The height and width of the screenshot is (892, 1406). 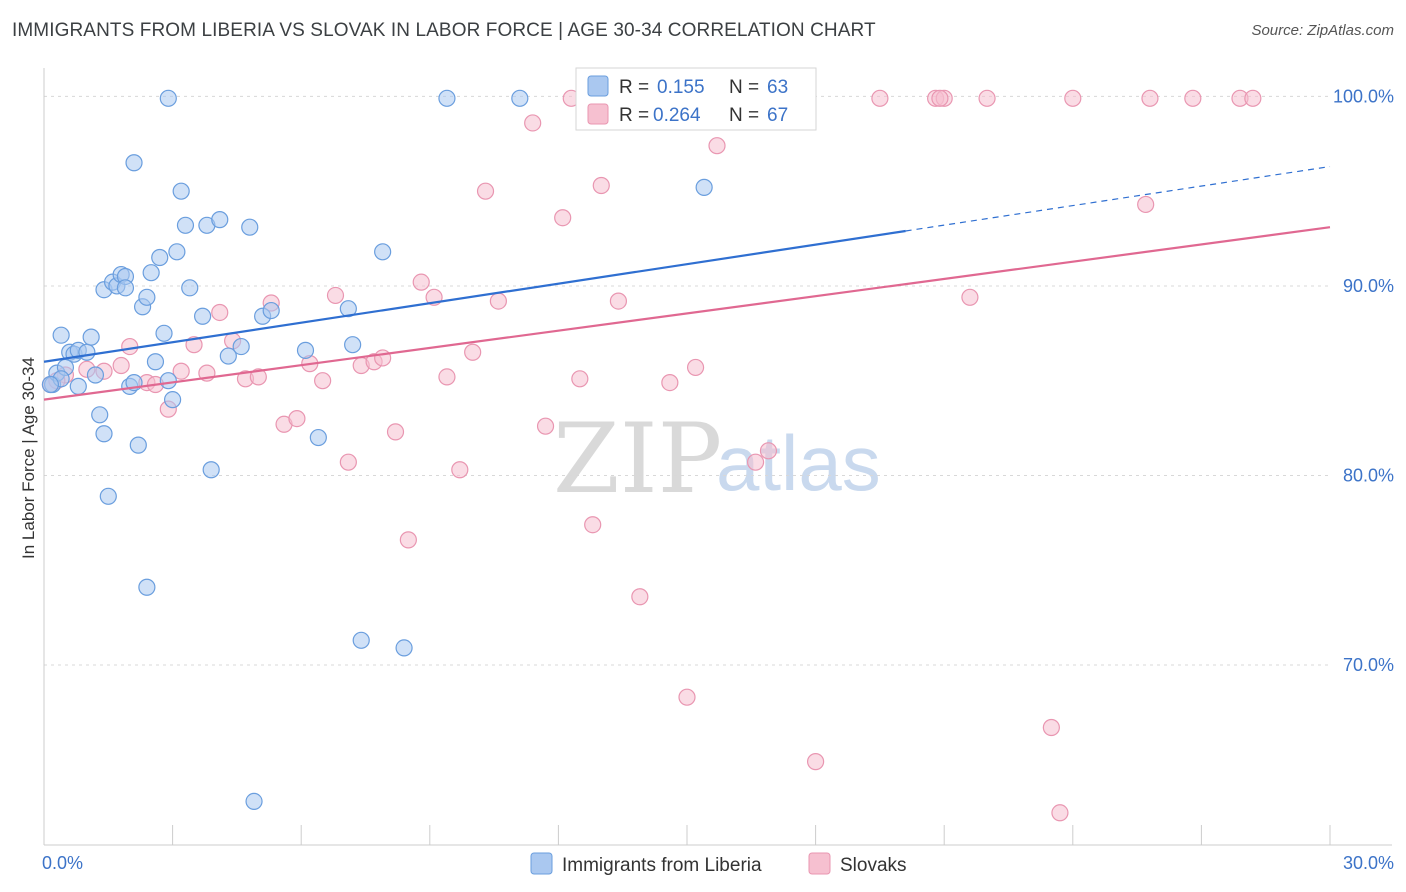 I want to click on legend-swatch-slovaks, so click(x=819, y=863).